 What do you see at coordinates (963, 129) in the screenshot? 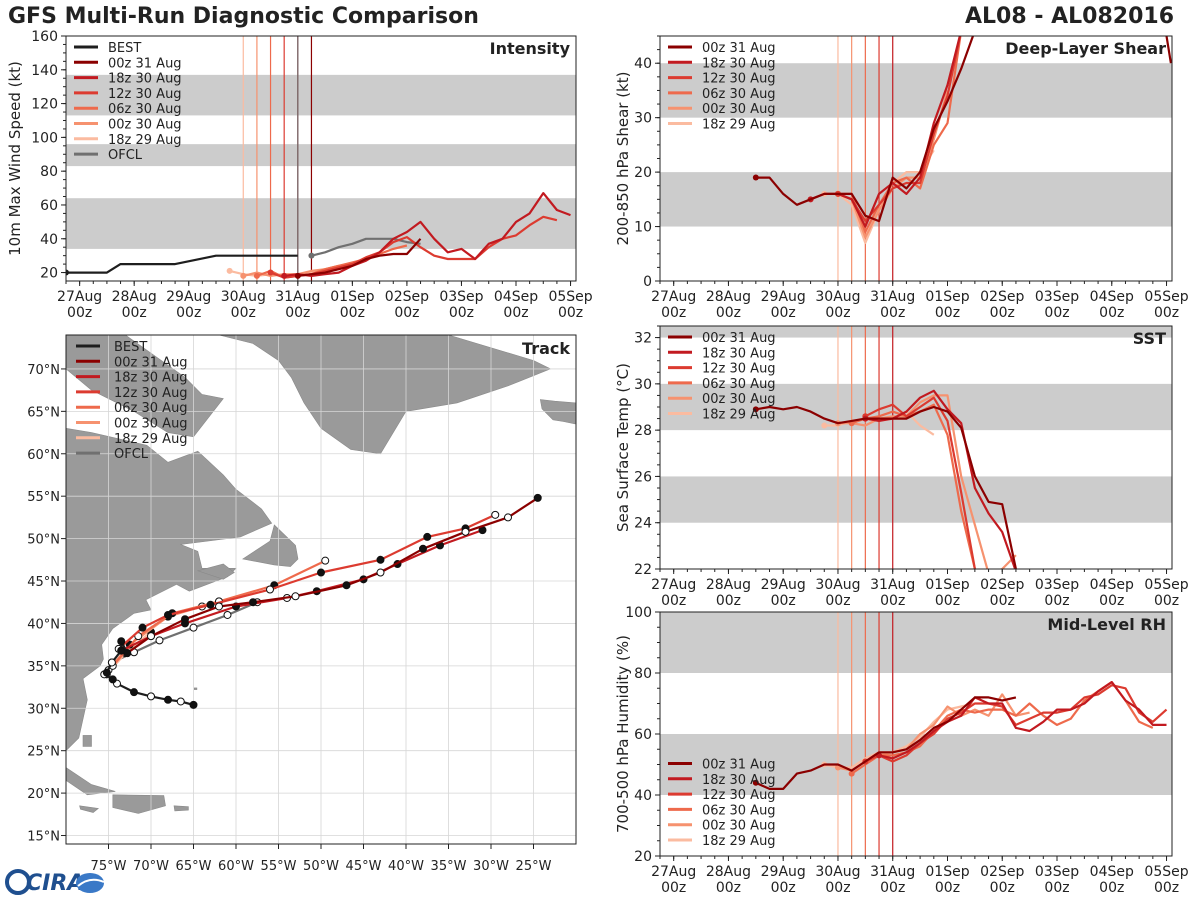
I see `shear-series-line` at bounding box center [963, 129].